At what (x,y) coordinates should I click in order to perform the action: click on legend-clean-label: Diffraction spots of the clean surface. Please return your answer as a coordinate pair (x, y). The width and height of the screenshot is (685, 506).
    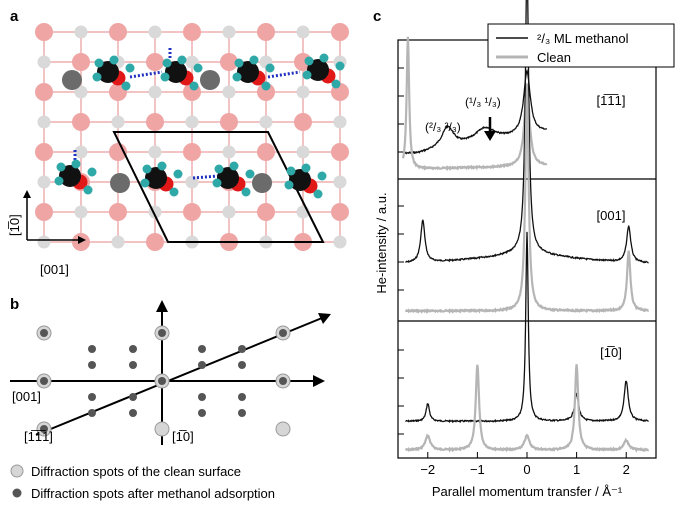
    Looking at the image, I should click on (136, 471).